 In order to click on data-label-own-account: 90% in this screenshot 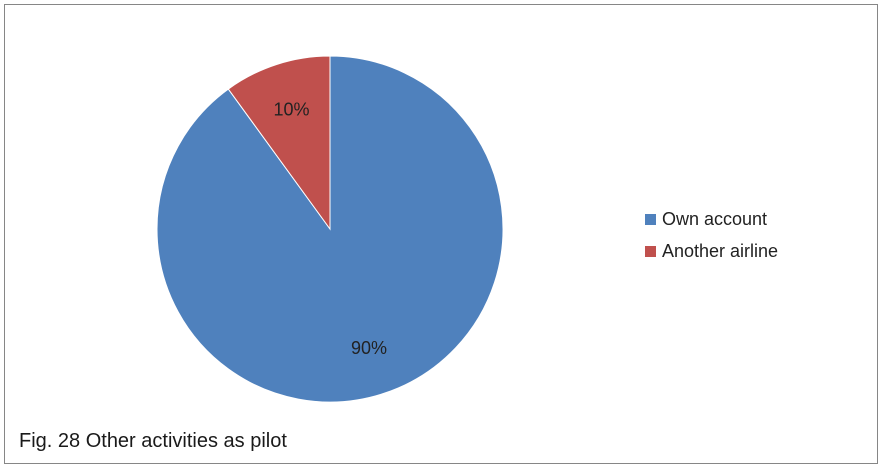, I will do `click(369, 348)`.